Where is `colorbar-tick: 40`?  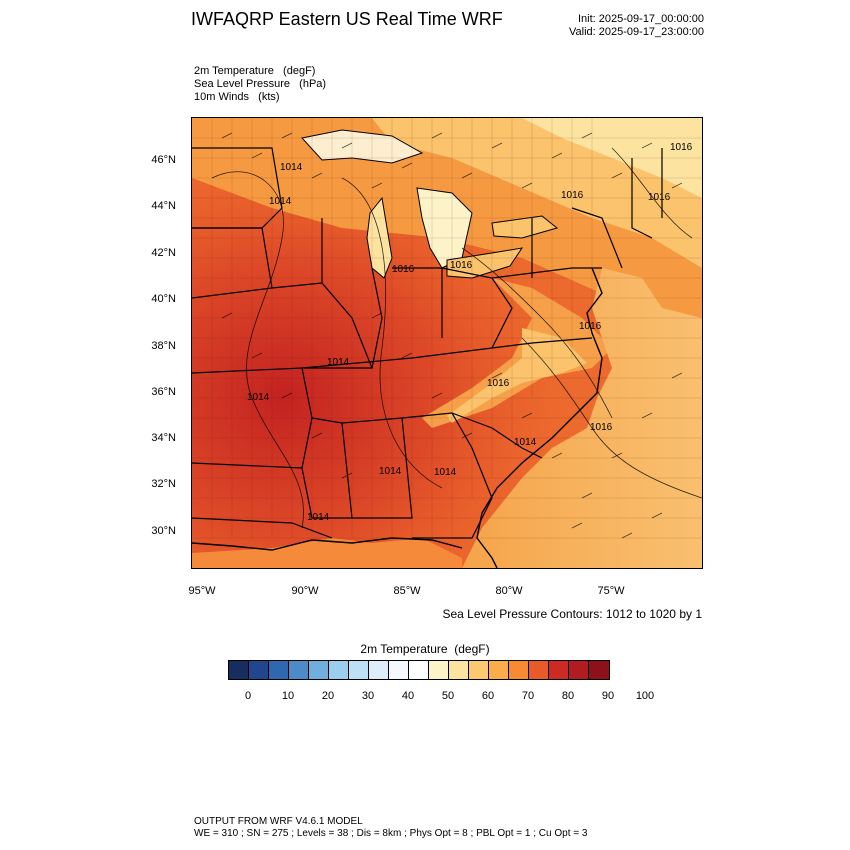 colorbar-tick: 40 is located at coordinates (408, 696).